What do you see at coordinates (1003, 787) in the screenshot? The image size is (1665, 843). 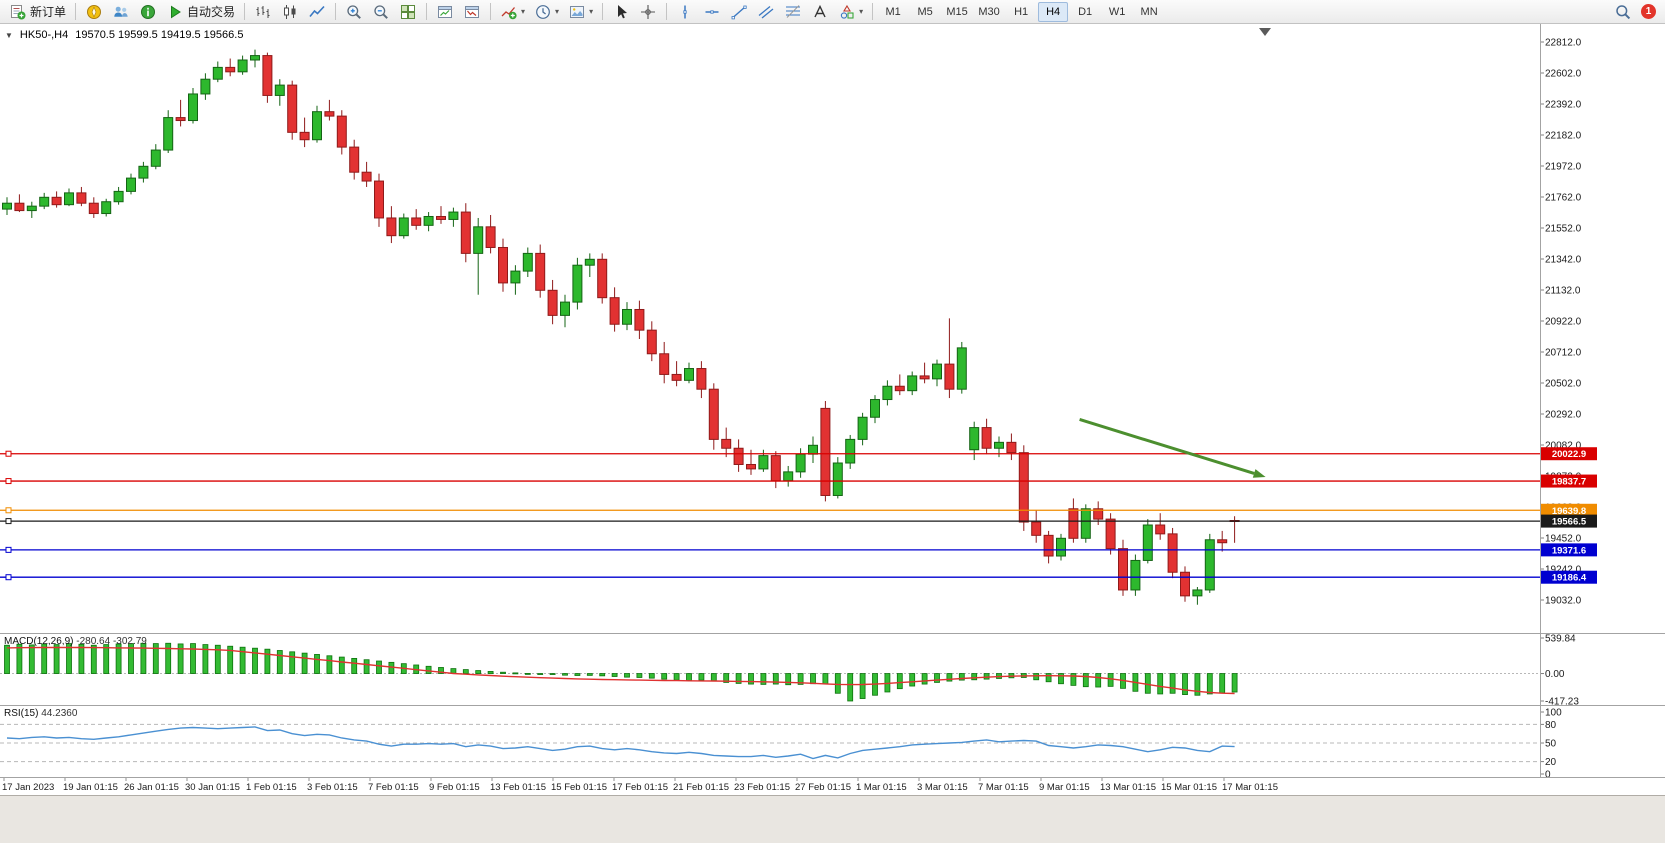 I see `svg-text: 7 Mar 01:15` at bounding box center [1003, 787].